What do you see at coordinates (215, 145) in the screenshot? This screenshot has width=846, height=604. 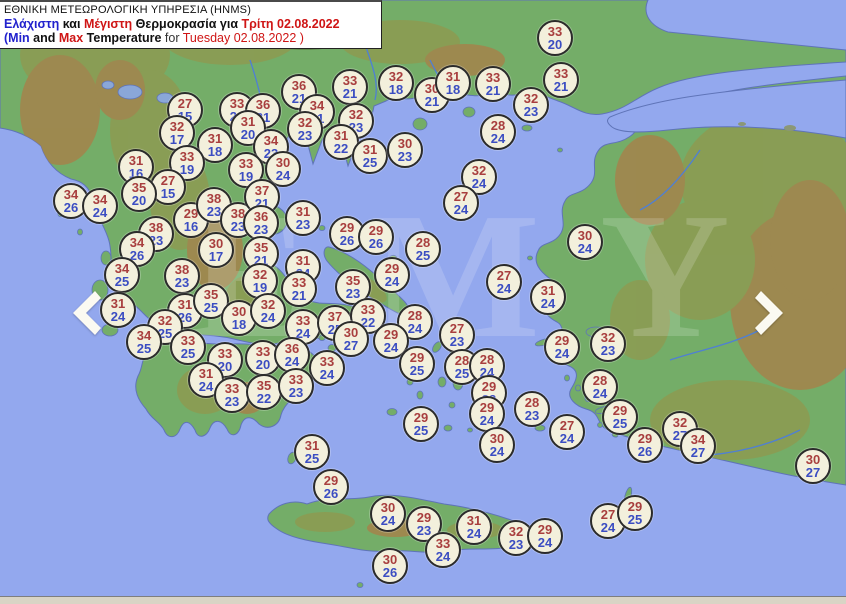 I see `temp-badge: 31 18` at bounding box center [215, 145].